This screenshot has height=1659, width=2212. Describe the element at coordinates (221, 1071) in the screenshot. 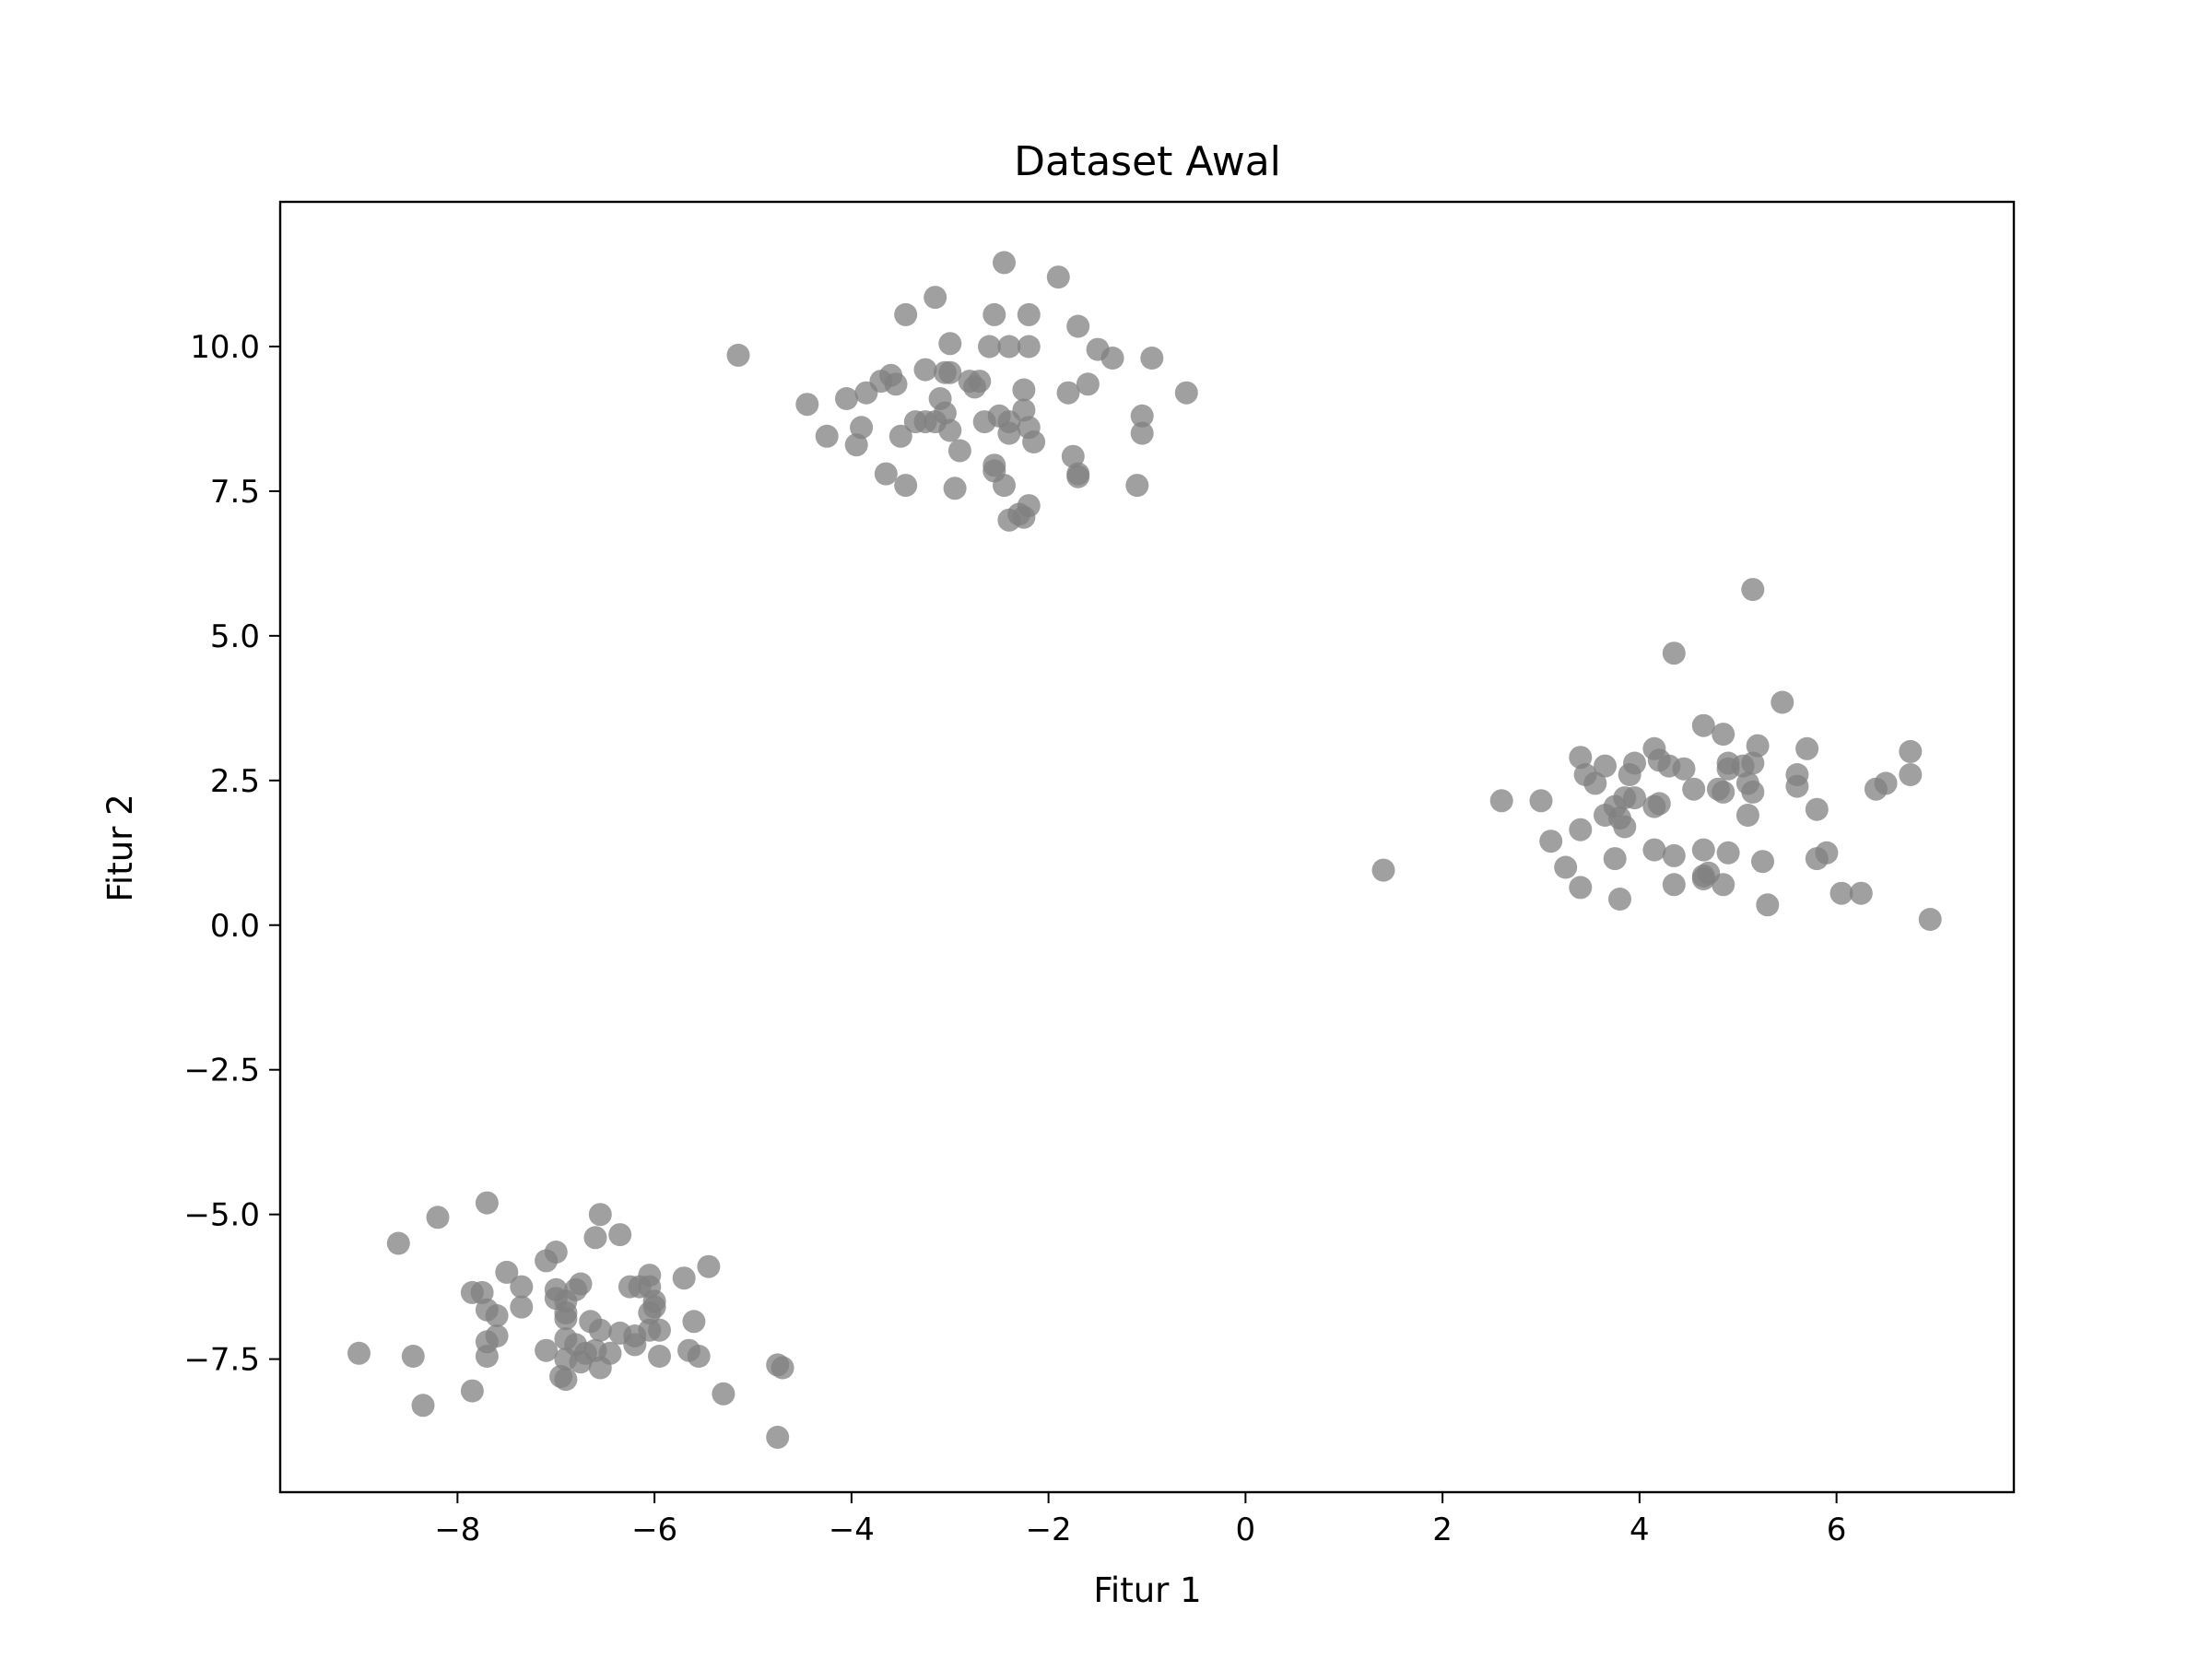

I see `y-tick-label: −2.5` at that location.